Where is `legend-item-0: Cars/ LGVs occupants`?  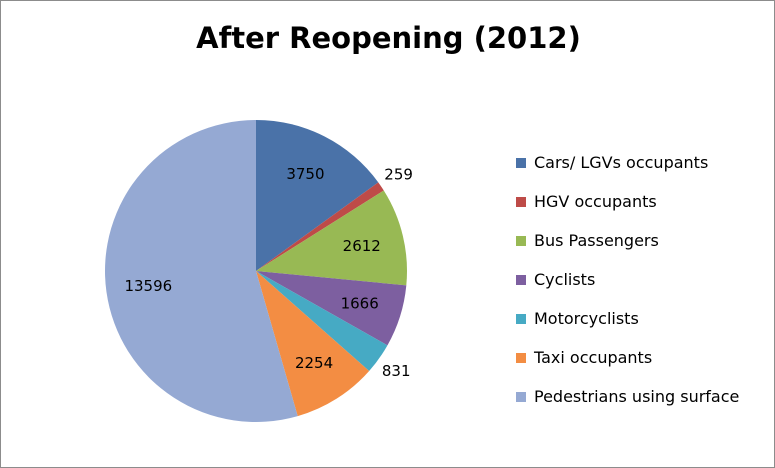 legend-item-0: Cars/ LGVs occupants is located at coordinates (627, 162).